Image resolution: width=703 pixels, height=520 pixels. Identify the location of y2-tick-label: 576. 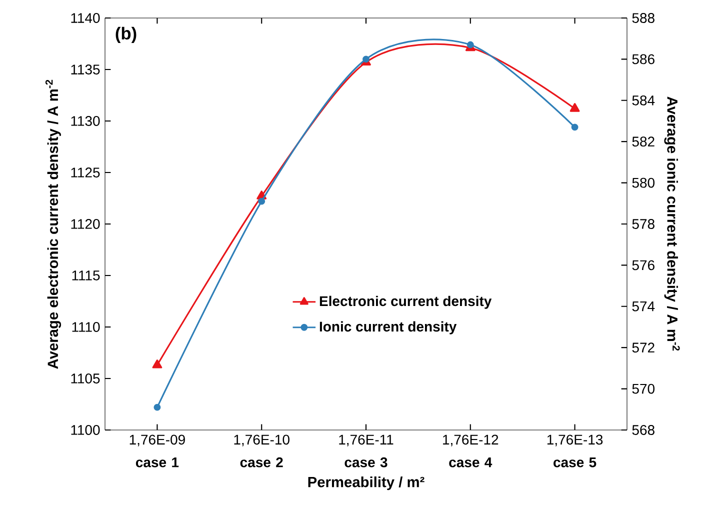
(643, 265).